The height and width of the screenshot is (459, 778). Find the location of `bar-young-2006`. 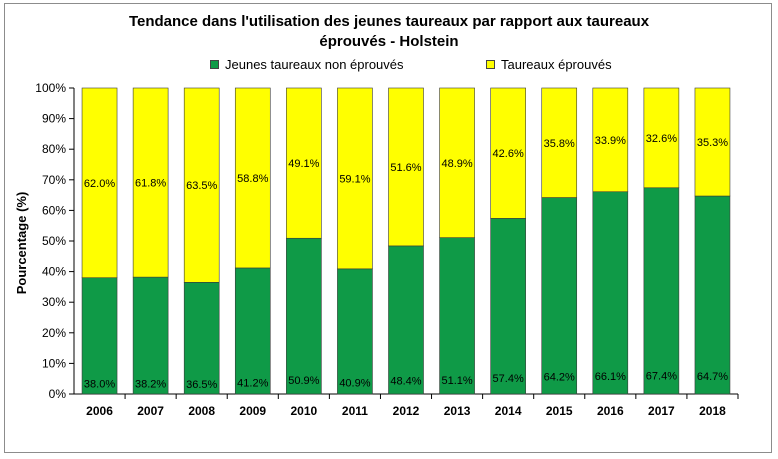

bar-young-2006 is located at coordinates (99, 336).